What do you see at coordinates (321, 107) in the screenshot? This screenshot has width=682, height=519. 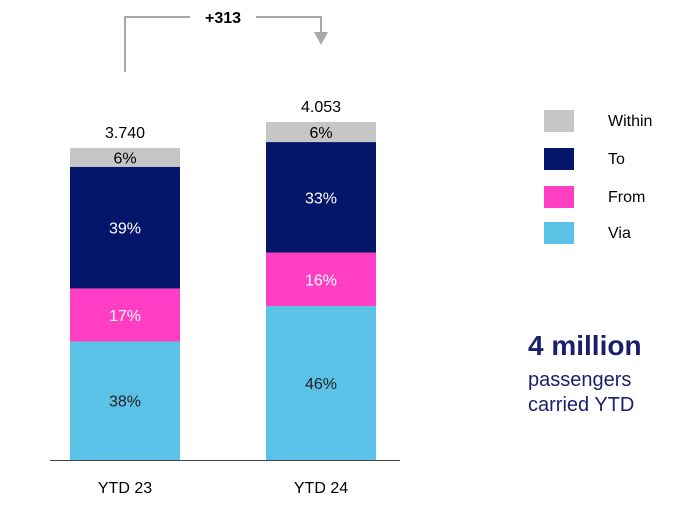 I see `bar-total-label-1: 4.053` at bounding box center [321, 107].